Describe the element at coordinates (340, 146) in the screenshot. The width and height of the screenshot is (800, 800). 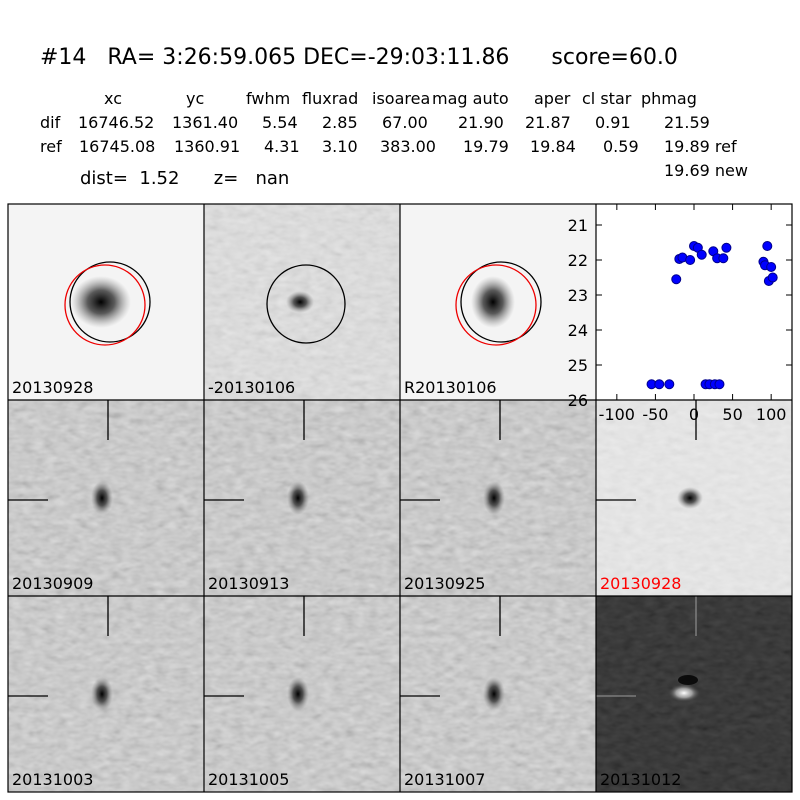
I see `cell: 3.10` at that location.